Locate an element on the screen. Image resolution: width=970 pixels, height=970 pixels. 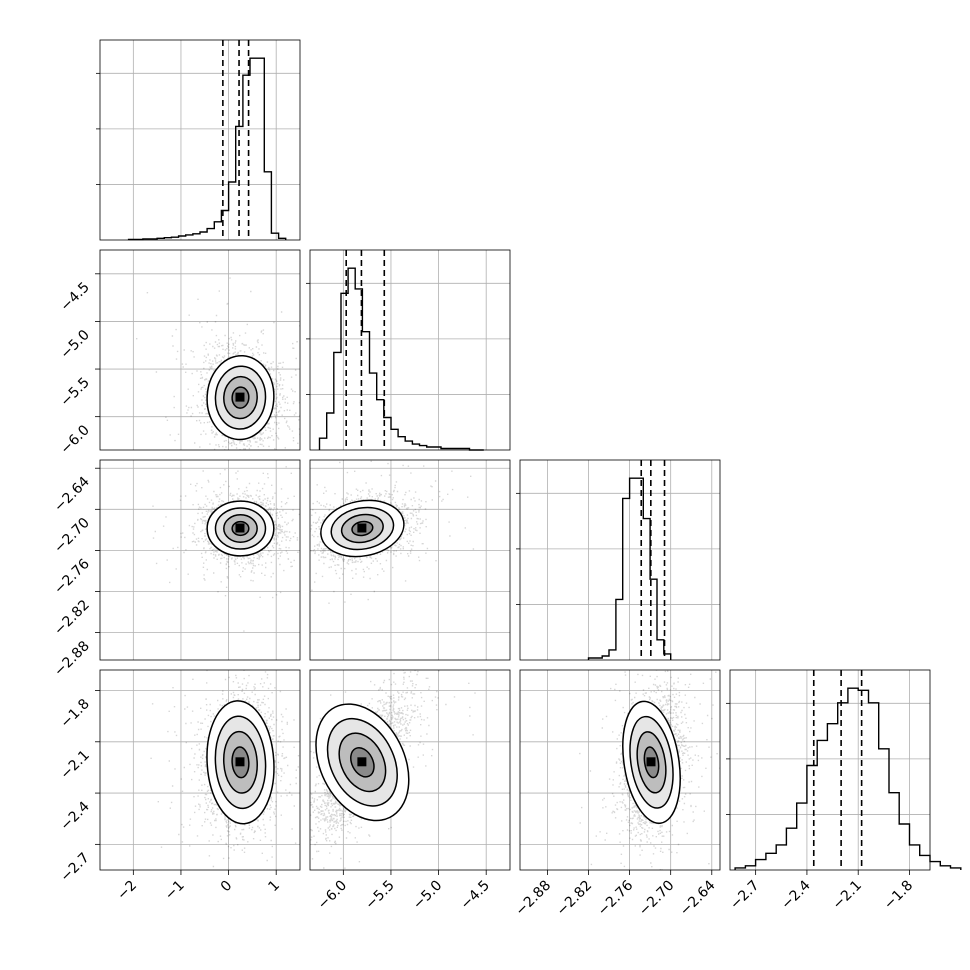
x-tick-label: −2.88 is located at coordinates (534, 899).